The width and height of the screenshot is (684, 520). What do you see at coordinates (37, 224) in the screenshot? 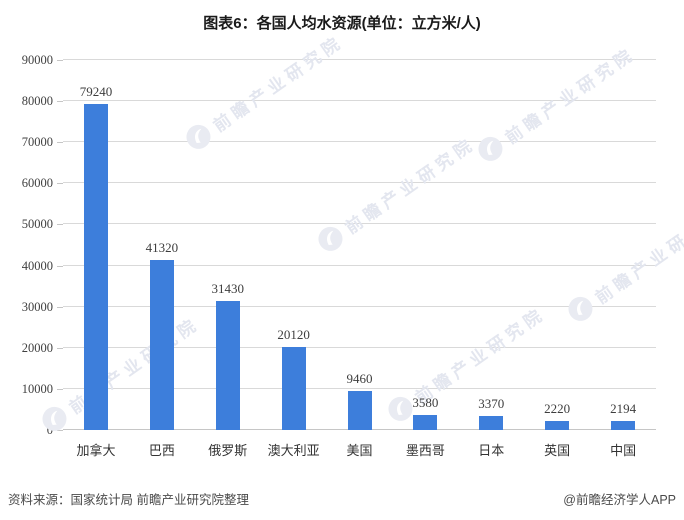
I see `y-tick-label: 50000` at bounding box center [37, 224].